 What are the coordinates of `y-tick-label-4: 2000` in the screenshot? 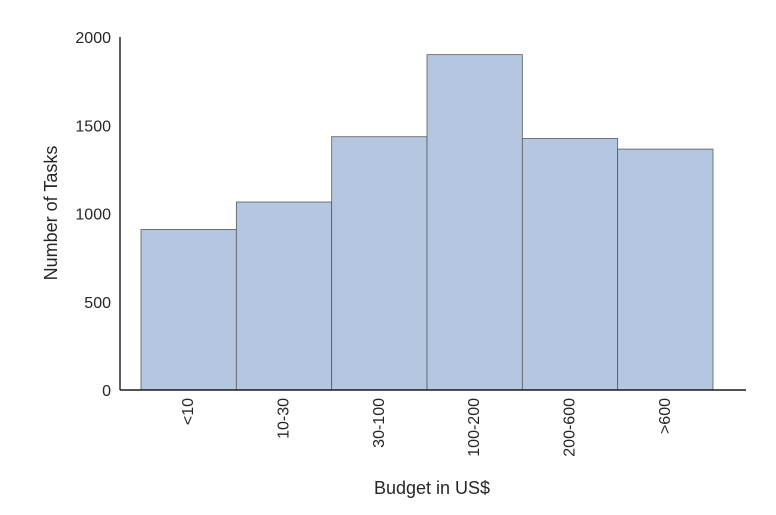 It's located at (93, 38).